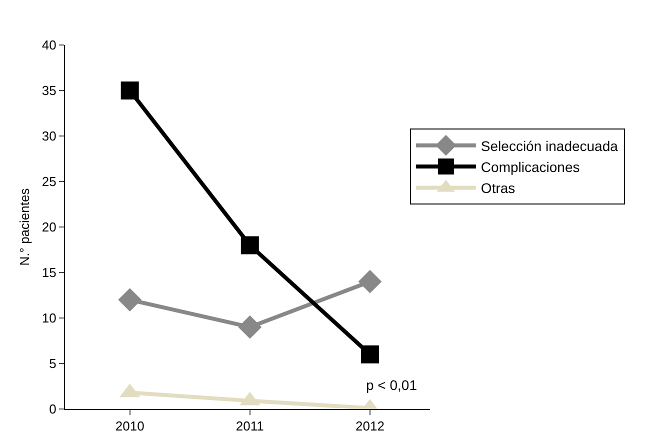 The height and width of the screenshot is (440, 646). Describe the element at coordinates (49, 90) in the screenshot. I see `y-tick-label: 35` at that location.